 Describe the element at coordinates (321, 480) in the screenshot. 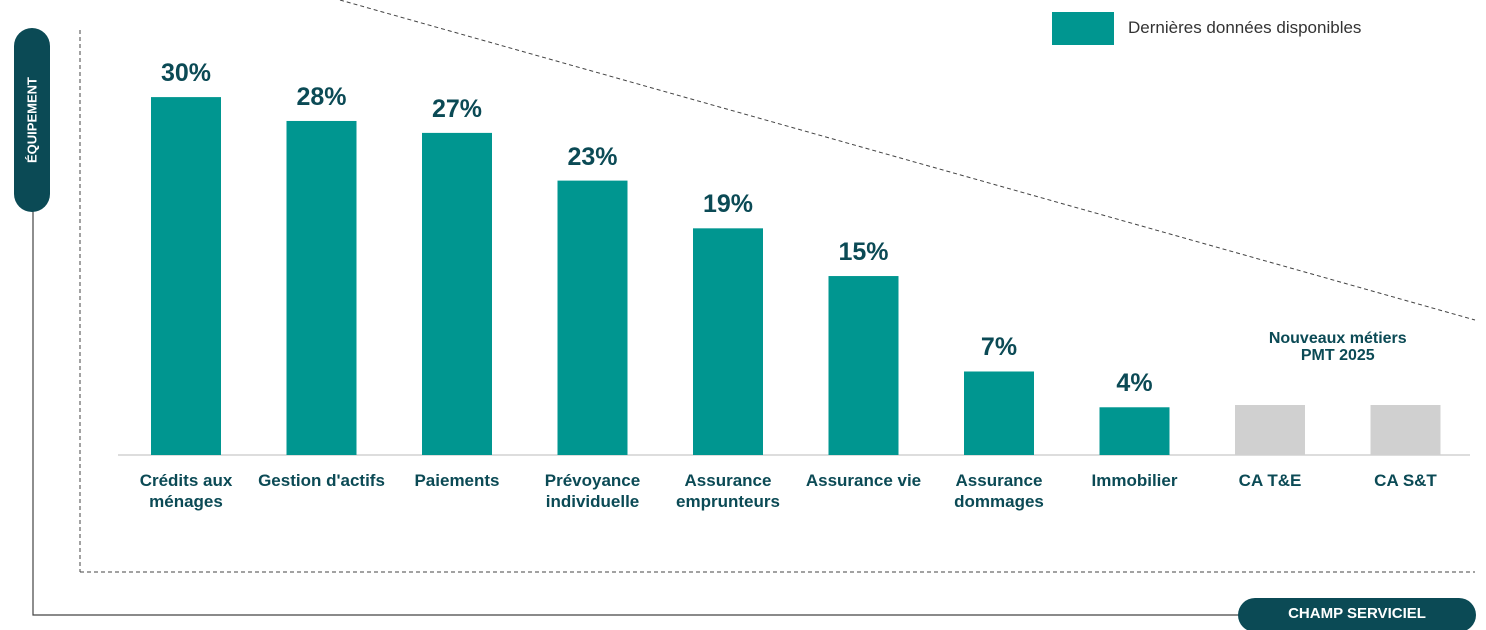

I see `x-tick-label: Gestion d'actifs` at that location.